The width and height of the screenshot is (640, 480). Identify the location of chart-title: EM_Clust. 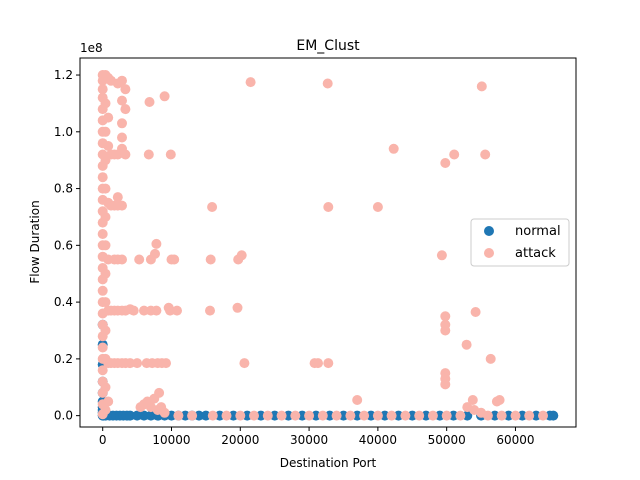
(328, 46).